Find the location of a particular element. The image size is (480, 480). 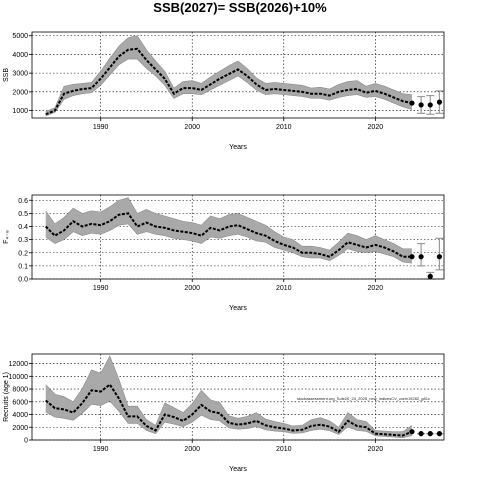

recruitment-point-2024 is located at coordinates (412, 432).